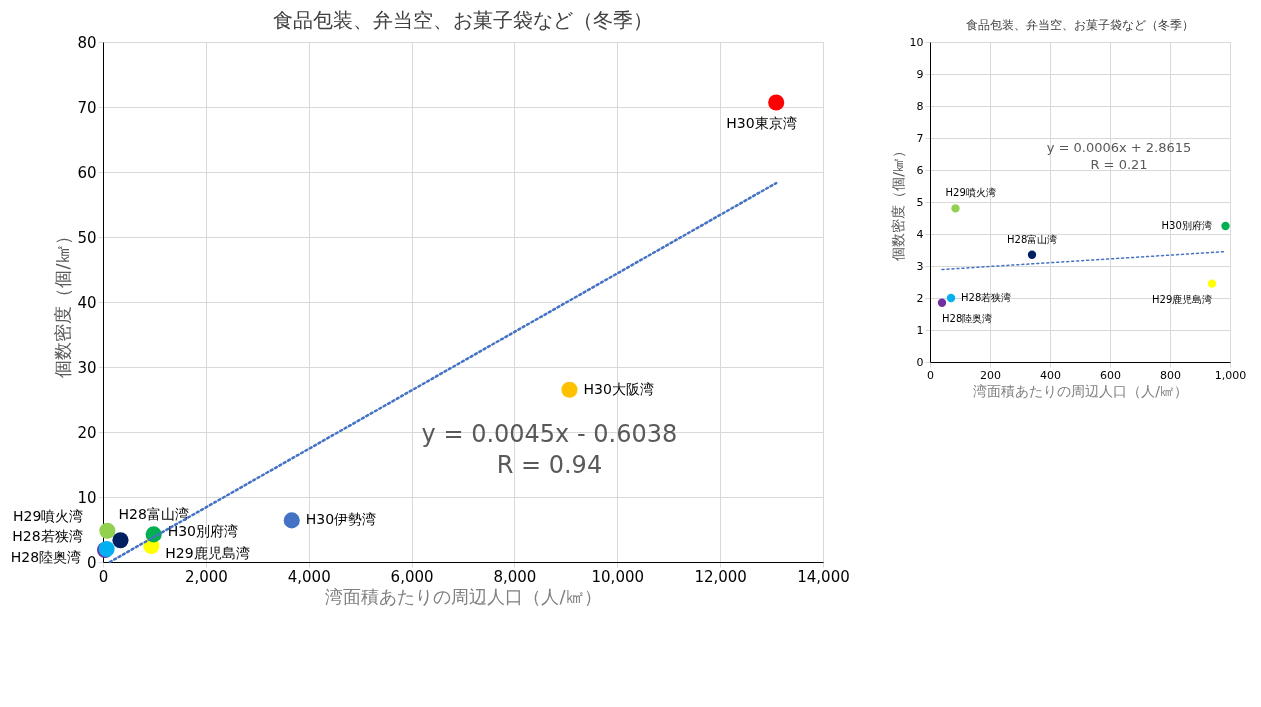 This screenshot has height=707, width=1261. I want to click on y-tick-label: 6, so click(920, 170).